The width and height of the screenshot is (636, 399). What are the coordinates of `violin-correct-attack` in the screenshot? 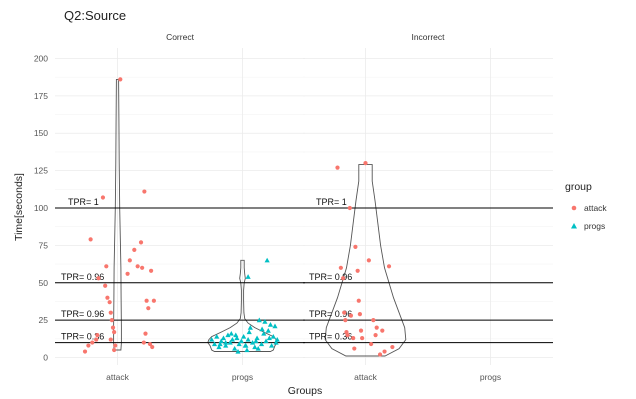 It's located at (117, 214).